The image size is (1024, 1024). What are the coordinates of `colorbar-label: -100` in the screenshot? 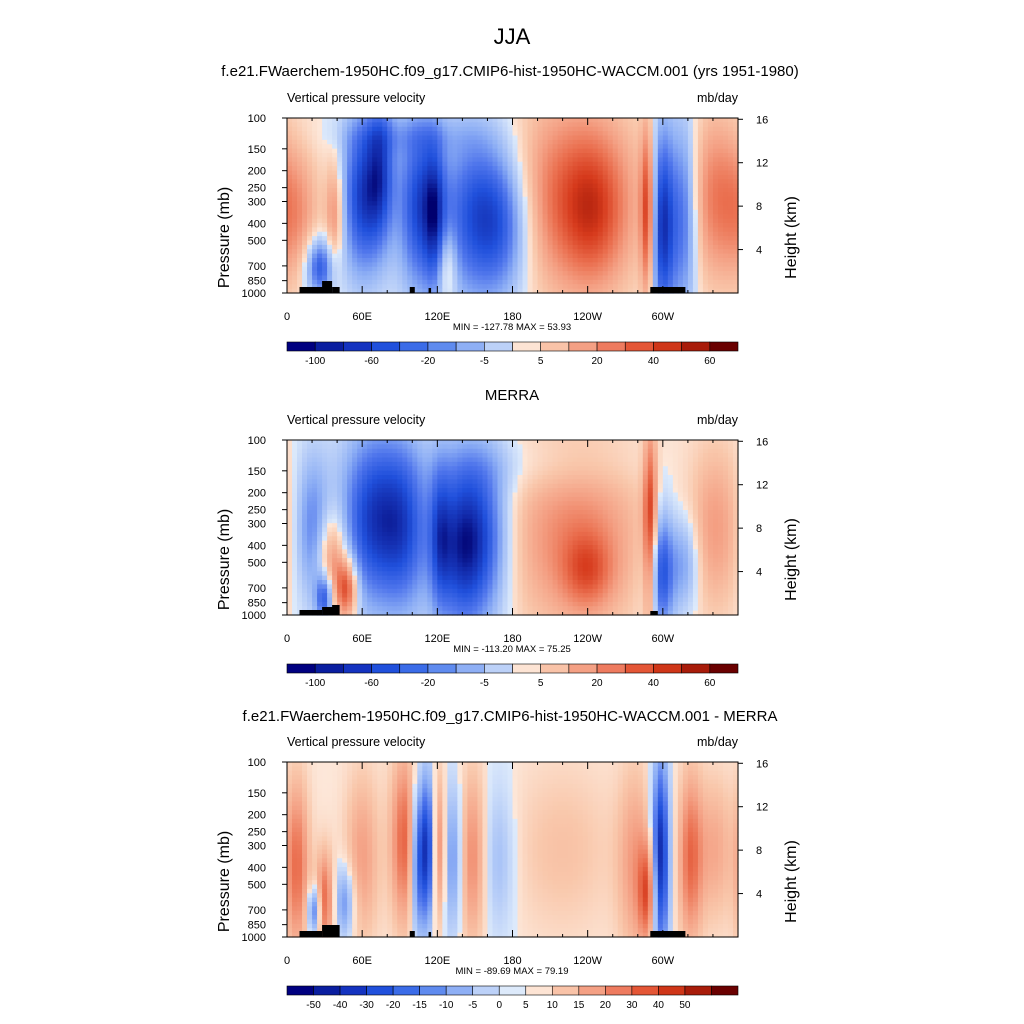 It's located at (315, 361).